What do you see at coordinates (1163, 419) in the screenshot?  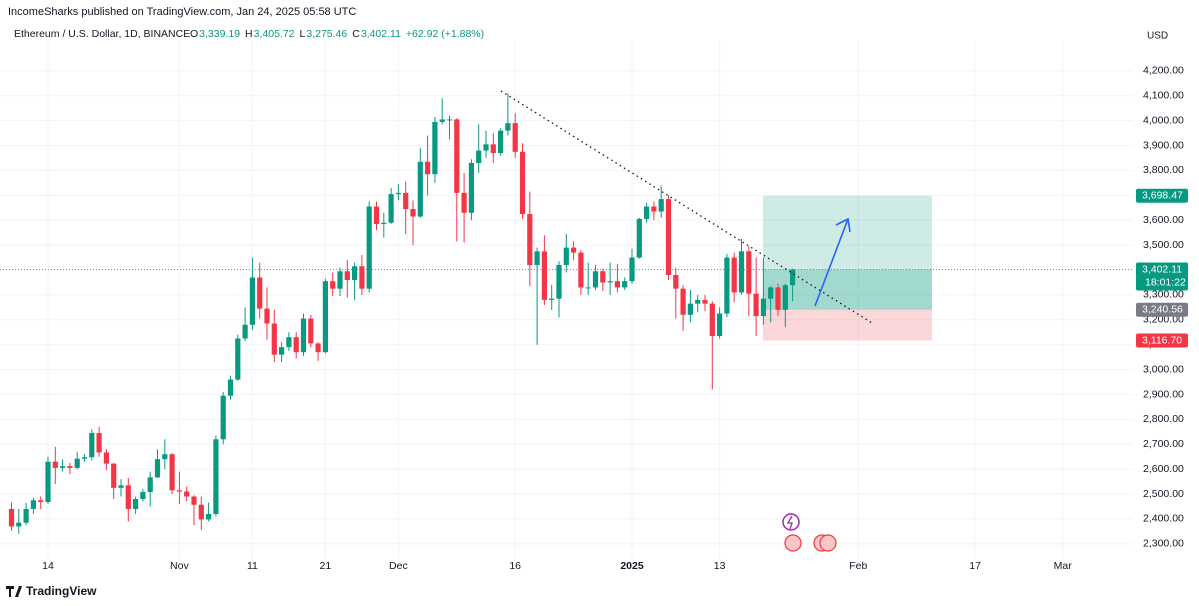 I see `y-tick-label: 2,800.00` at bounding box center [1163, 419].